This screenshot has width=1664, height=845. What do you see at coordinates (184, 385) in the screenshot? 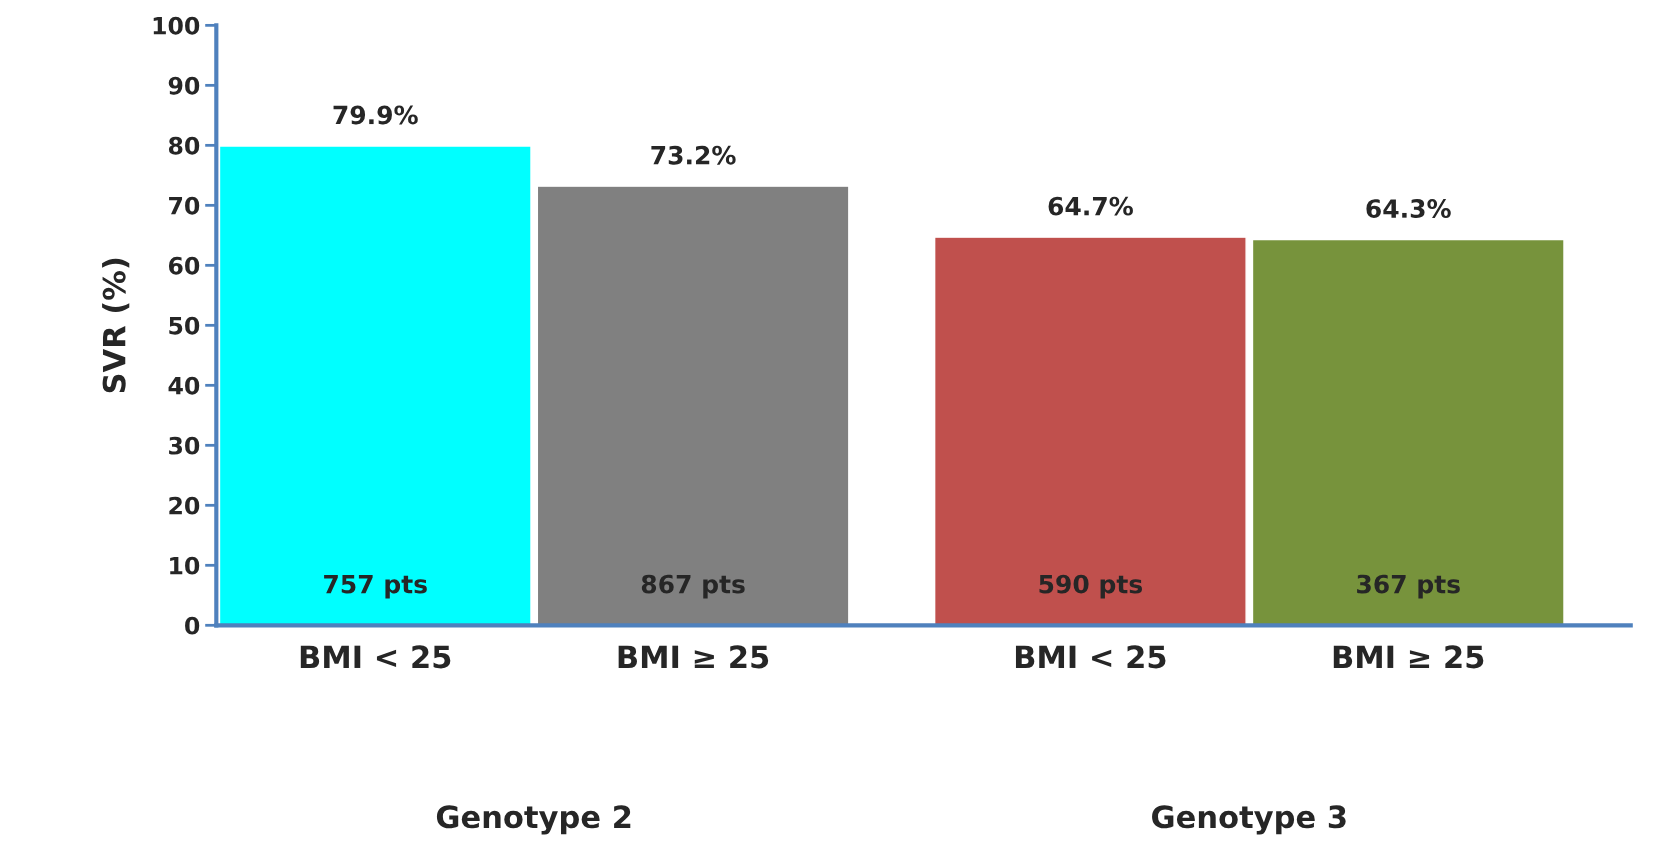
I see `y-tick-label: 40` at bounding box center [184, 385].